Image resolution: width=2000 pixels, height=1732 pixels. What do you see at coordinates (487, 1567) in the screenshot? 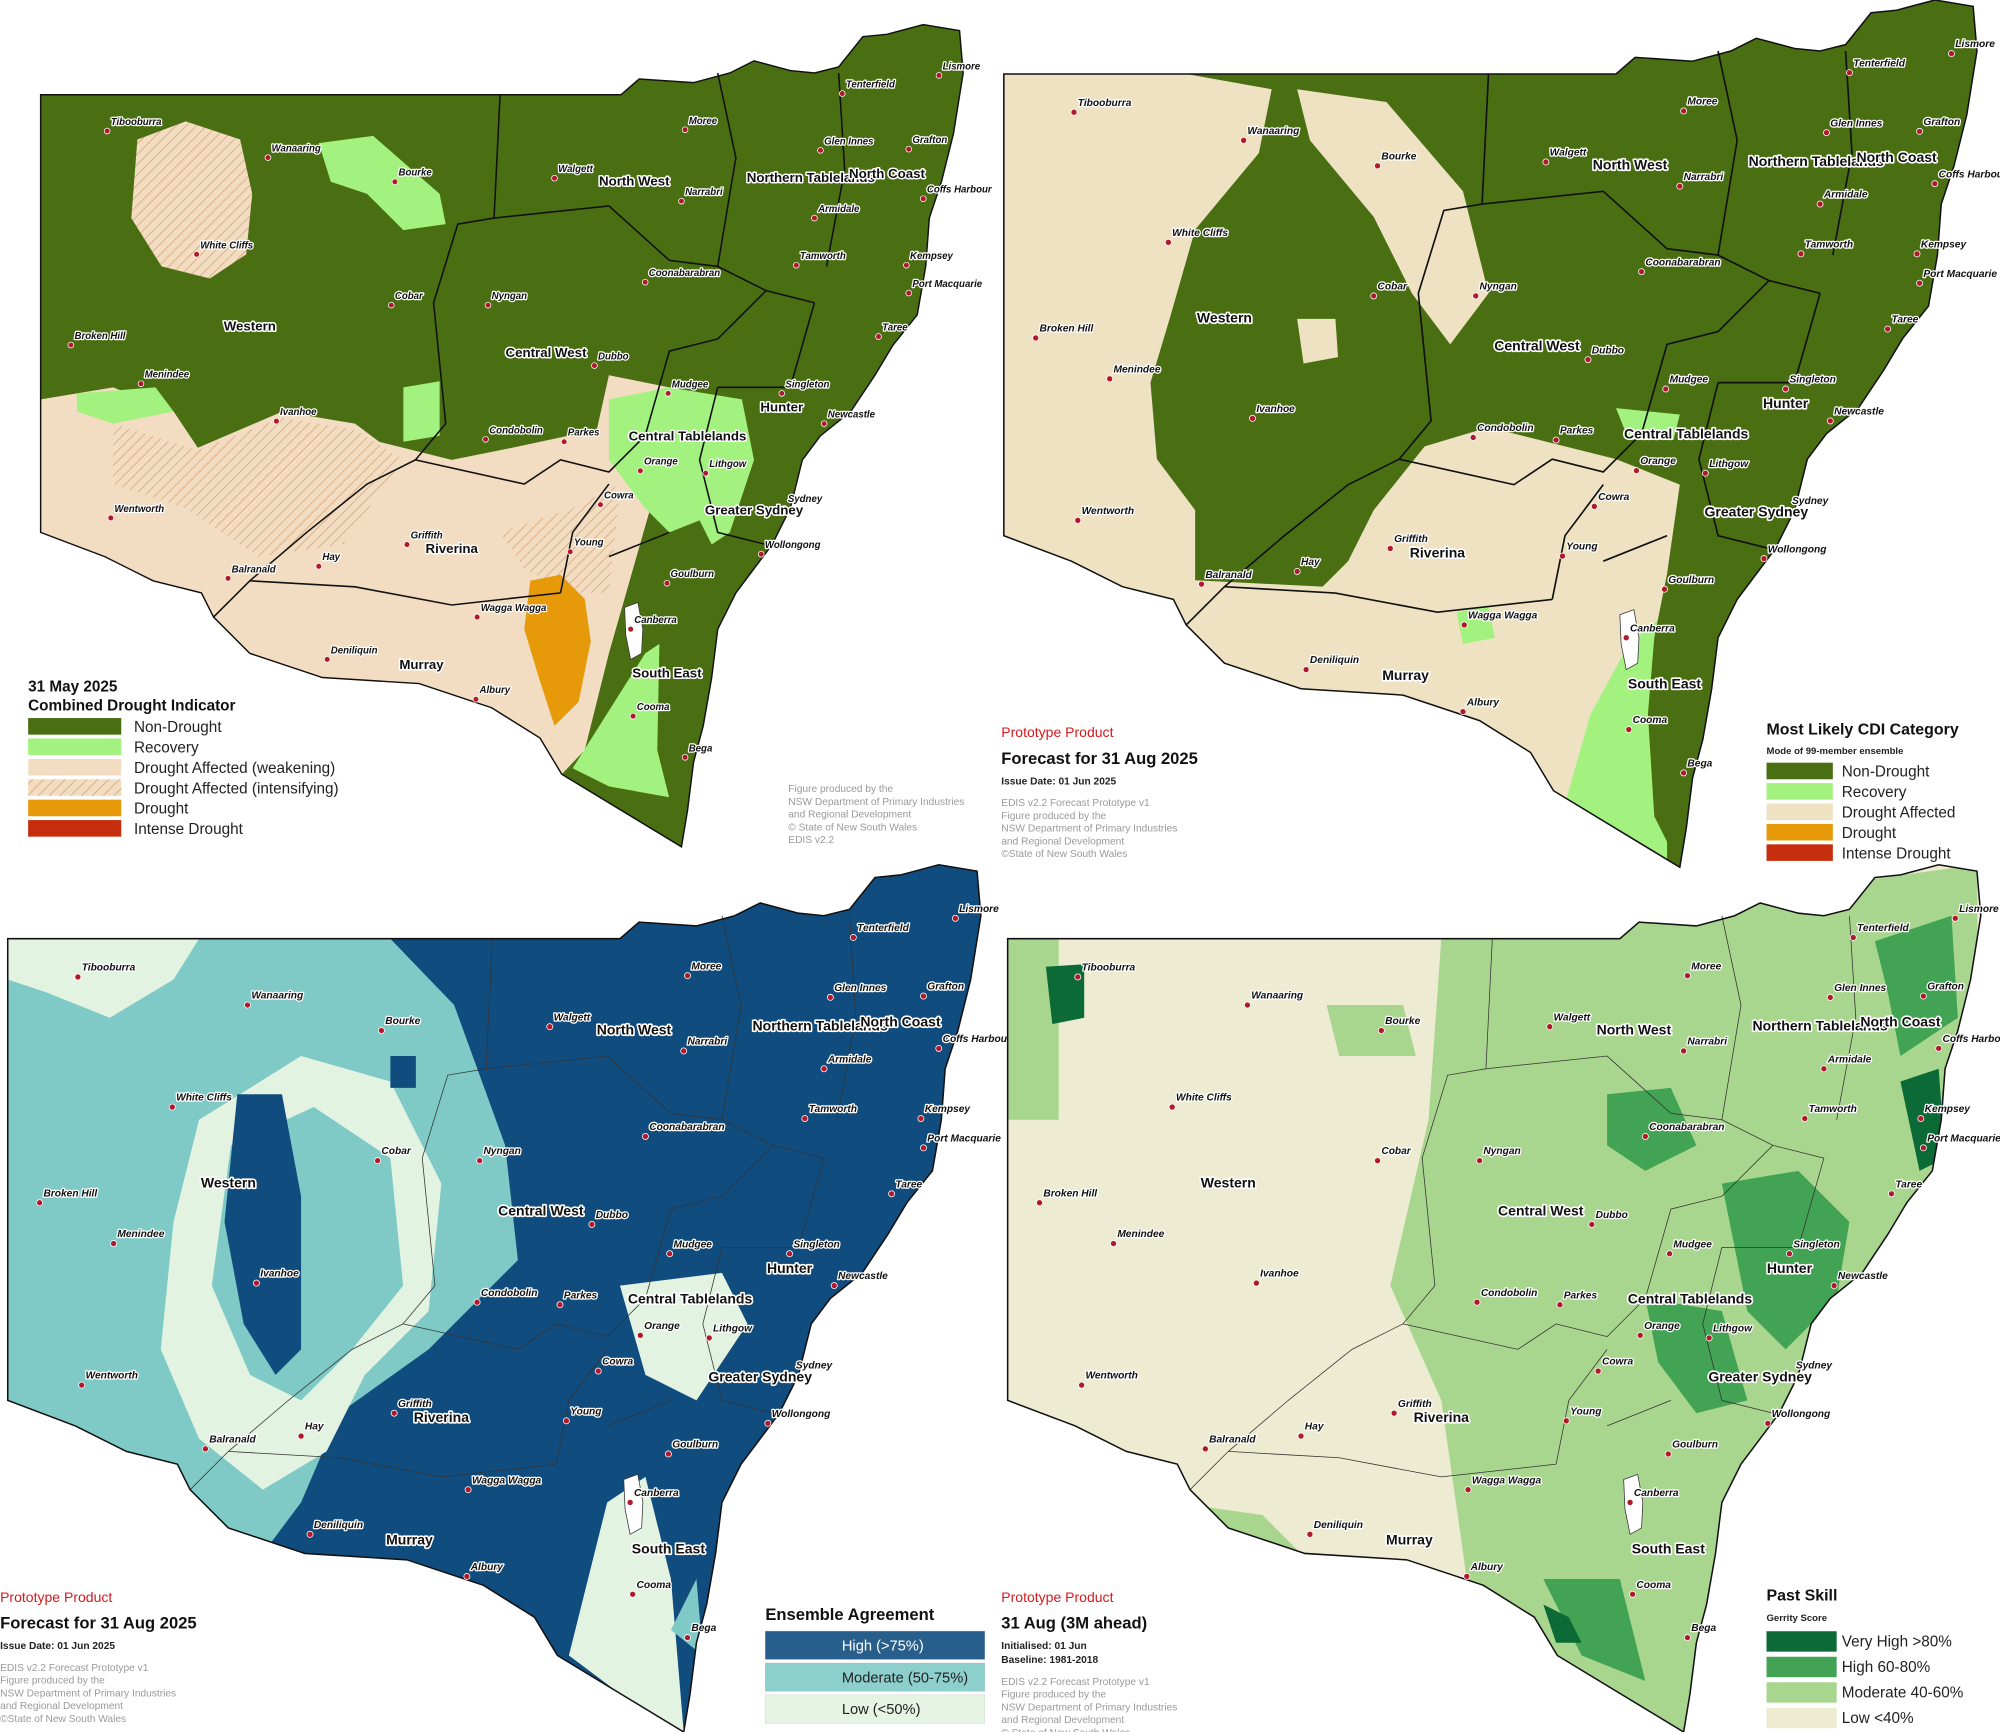
I see `town-label: Albury` at bounding box center [487, 1567].